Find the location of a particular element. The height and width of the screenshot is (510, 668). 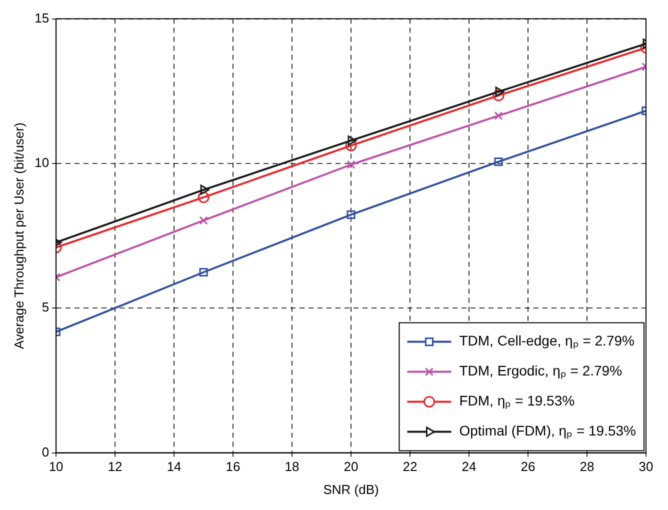

legend-label: FDM, ηₚ = 19.53% is located at coordinates (517, 401).